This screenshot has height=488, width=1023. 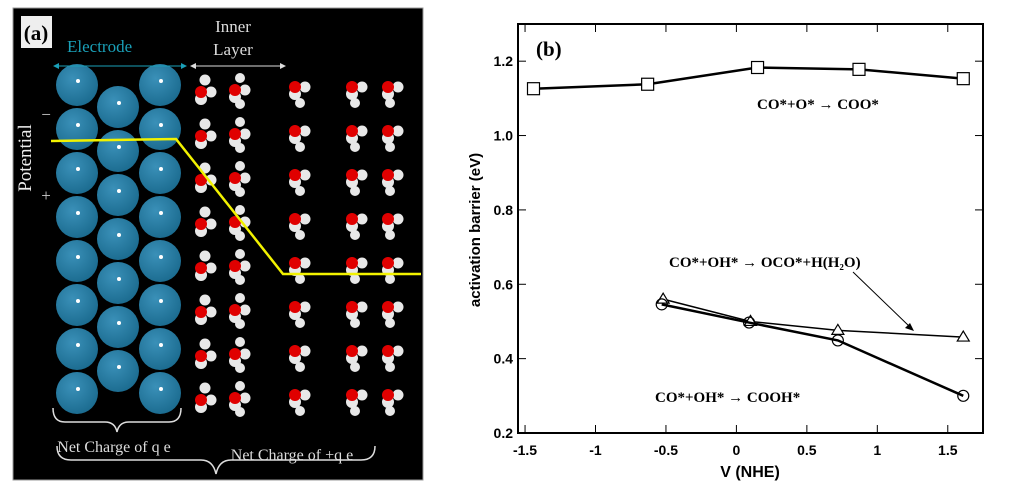 I want to click on potential-minus-sign: −, so click(x=46, y=114).